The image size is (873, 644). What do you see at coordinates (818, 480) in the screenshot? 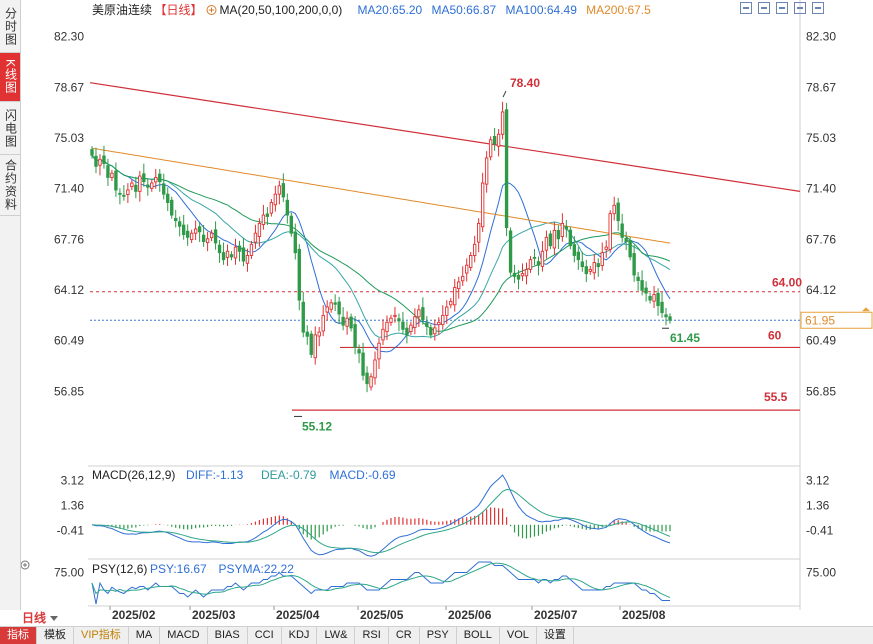
I see `macd-tick-right: 3.12` at bounding box center [818, 480].